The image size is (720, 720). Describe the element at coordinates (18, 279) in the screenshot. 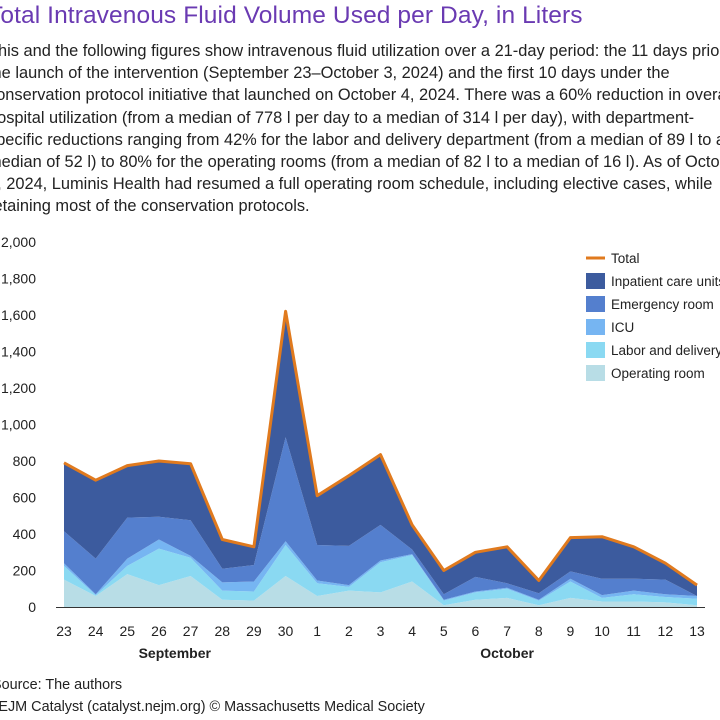

I see `y-tick-label: 1,800` at that location.